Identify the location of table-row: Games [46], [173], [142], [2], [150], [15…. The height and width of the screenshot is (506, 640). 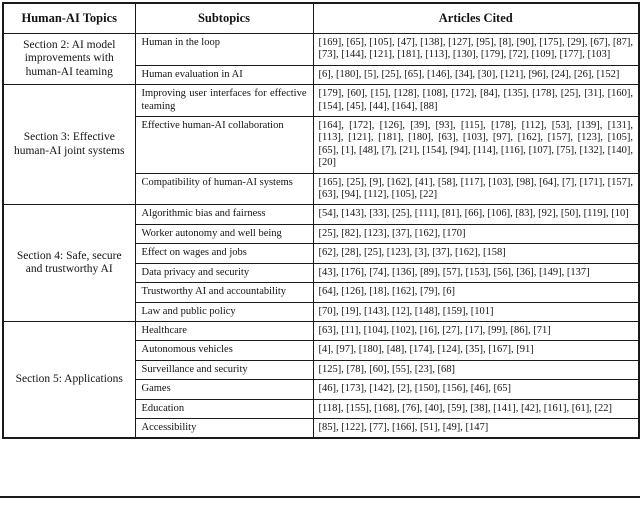
(321, 389).